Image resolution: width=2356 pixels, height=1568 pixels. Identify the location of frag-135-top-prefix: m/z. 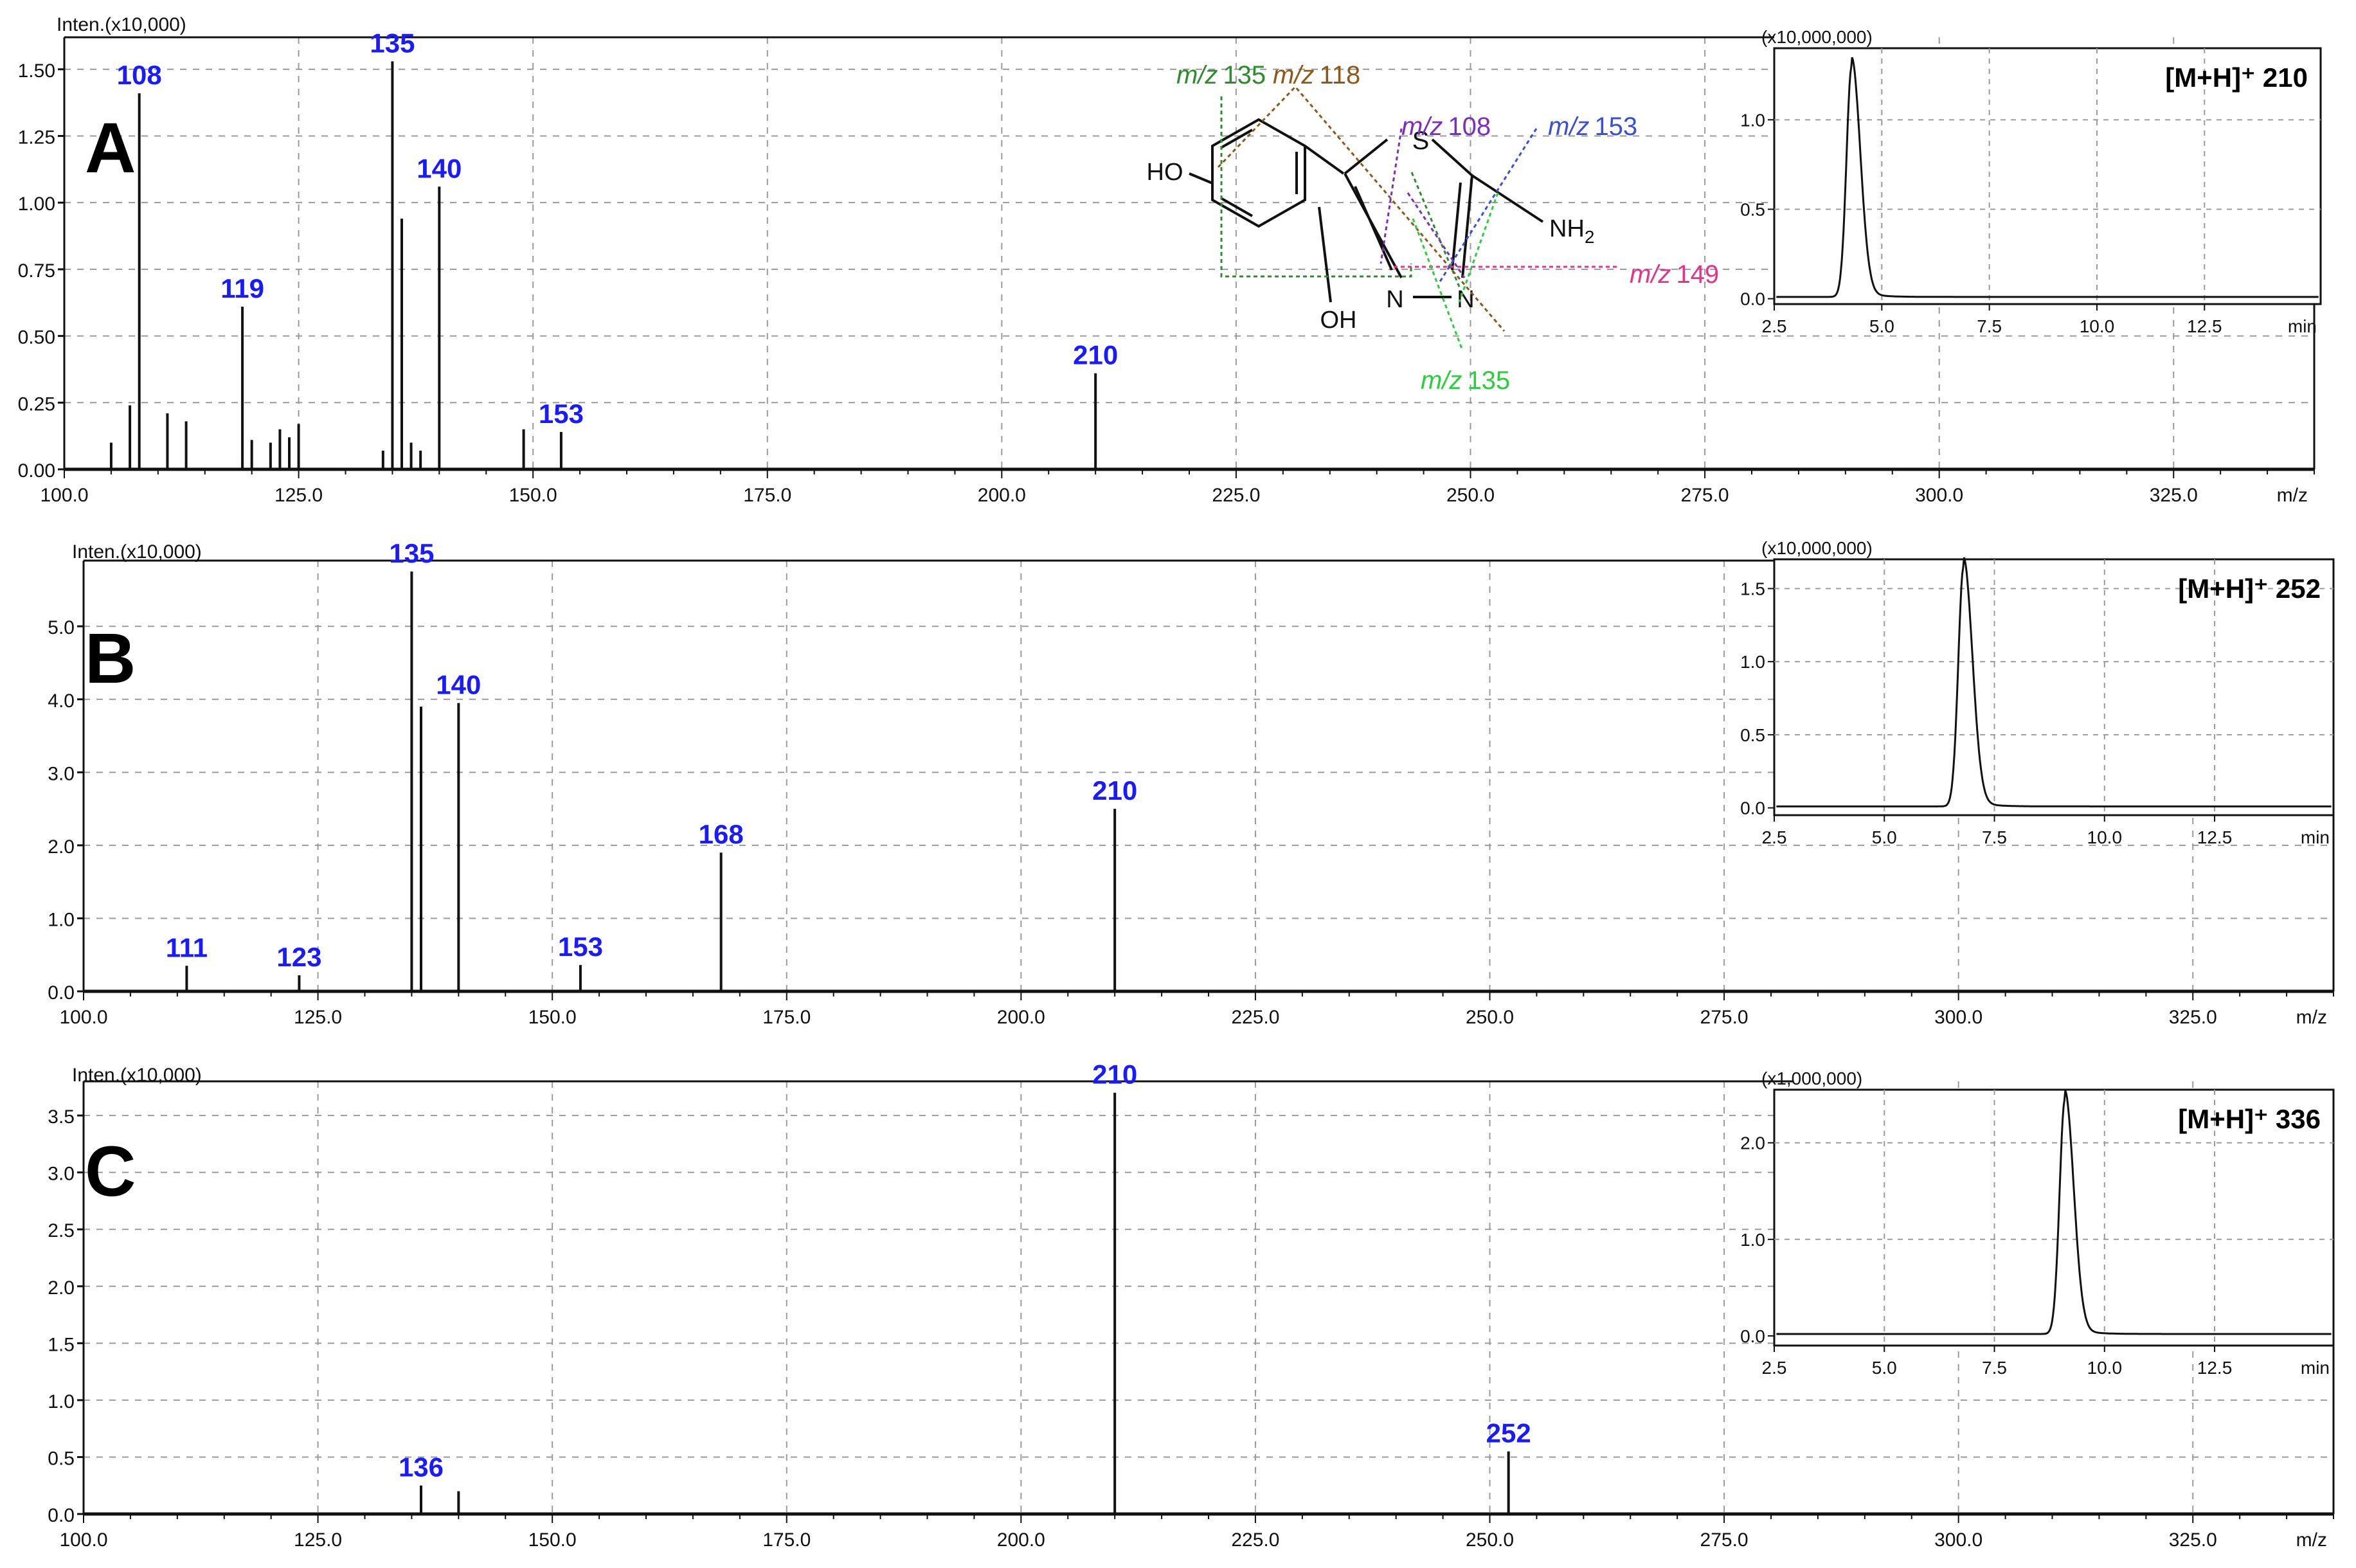
(1197, 75).